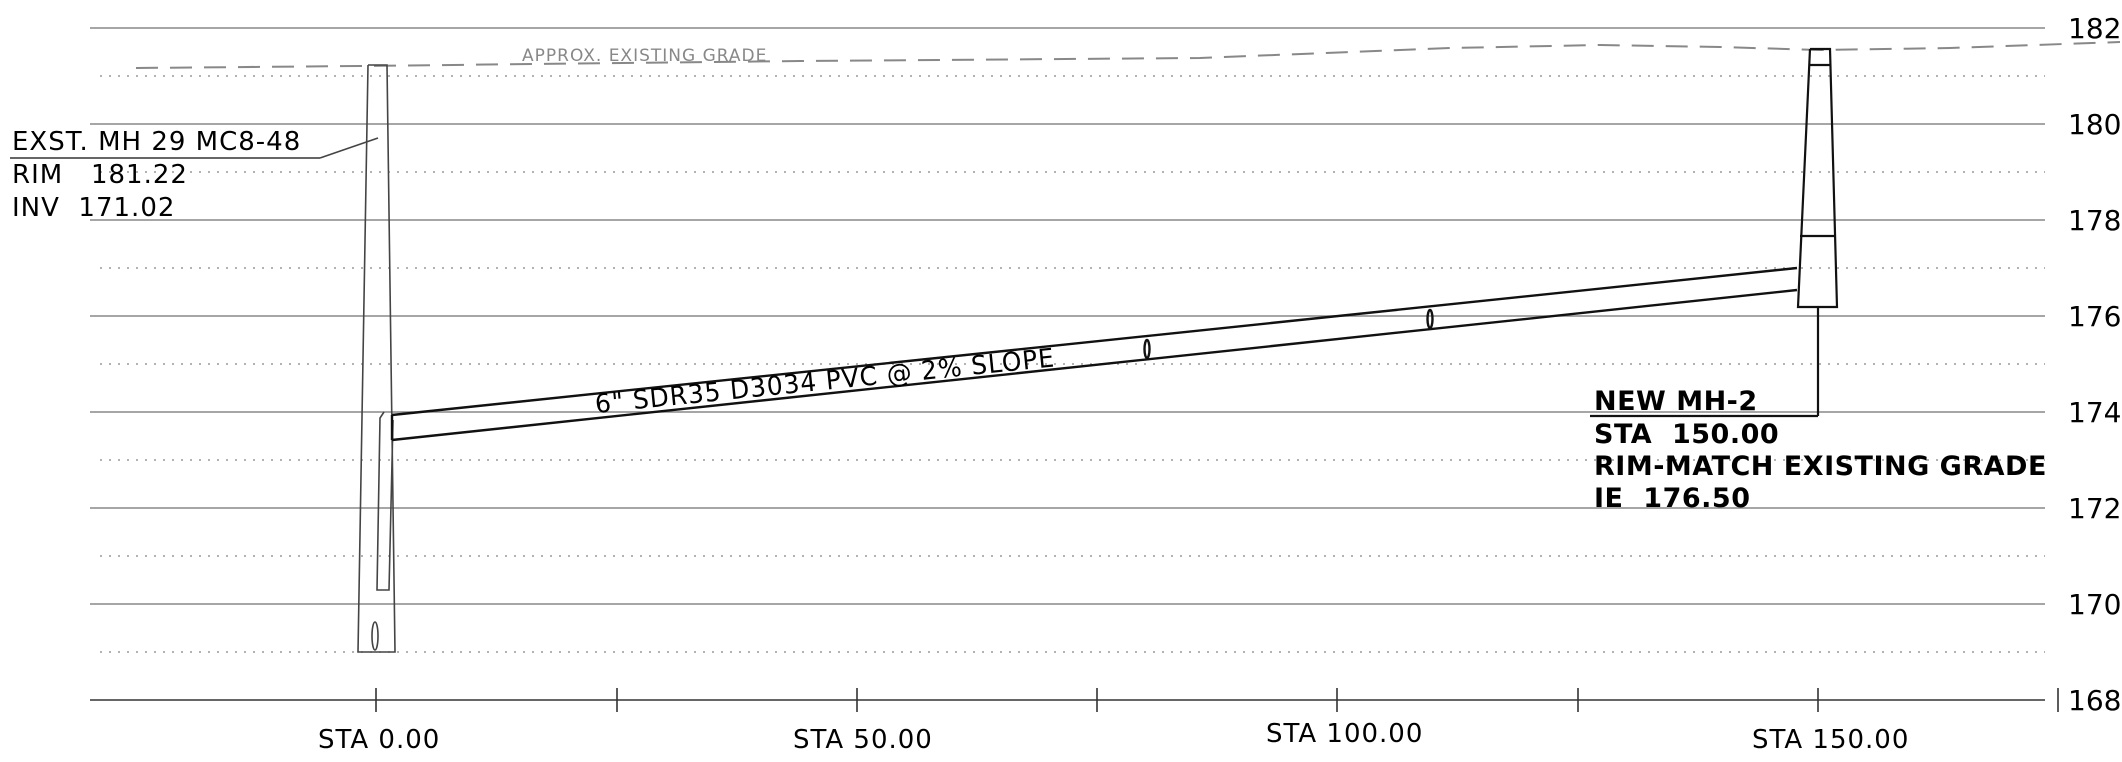 This screenshot has height=762, width=2122. What do you see at coordinates (2094, 316) in the screenshot?
I see `elev-label-176: 176` at bounding box center [2094, 316].